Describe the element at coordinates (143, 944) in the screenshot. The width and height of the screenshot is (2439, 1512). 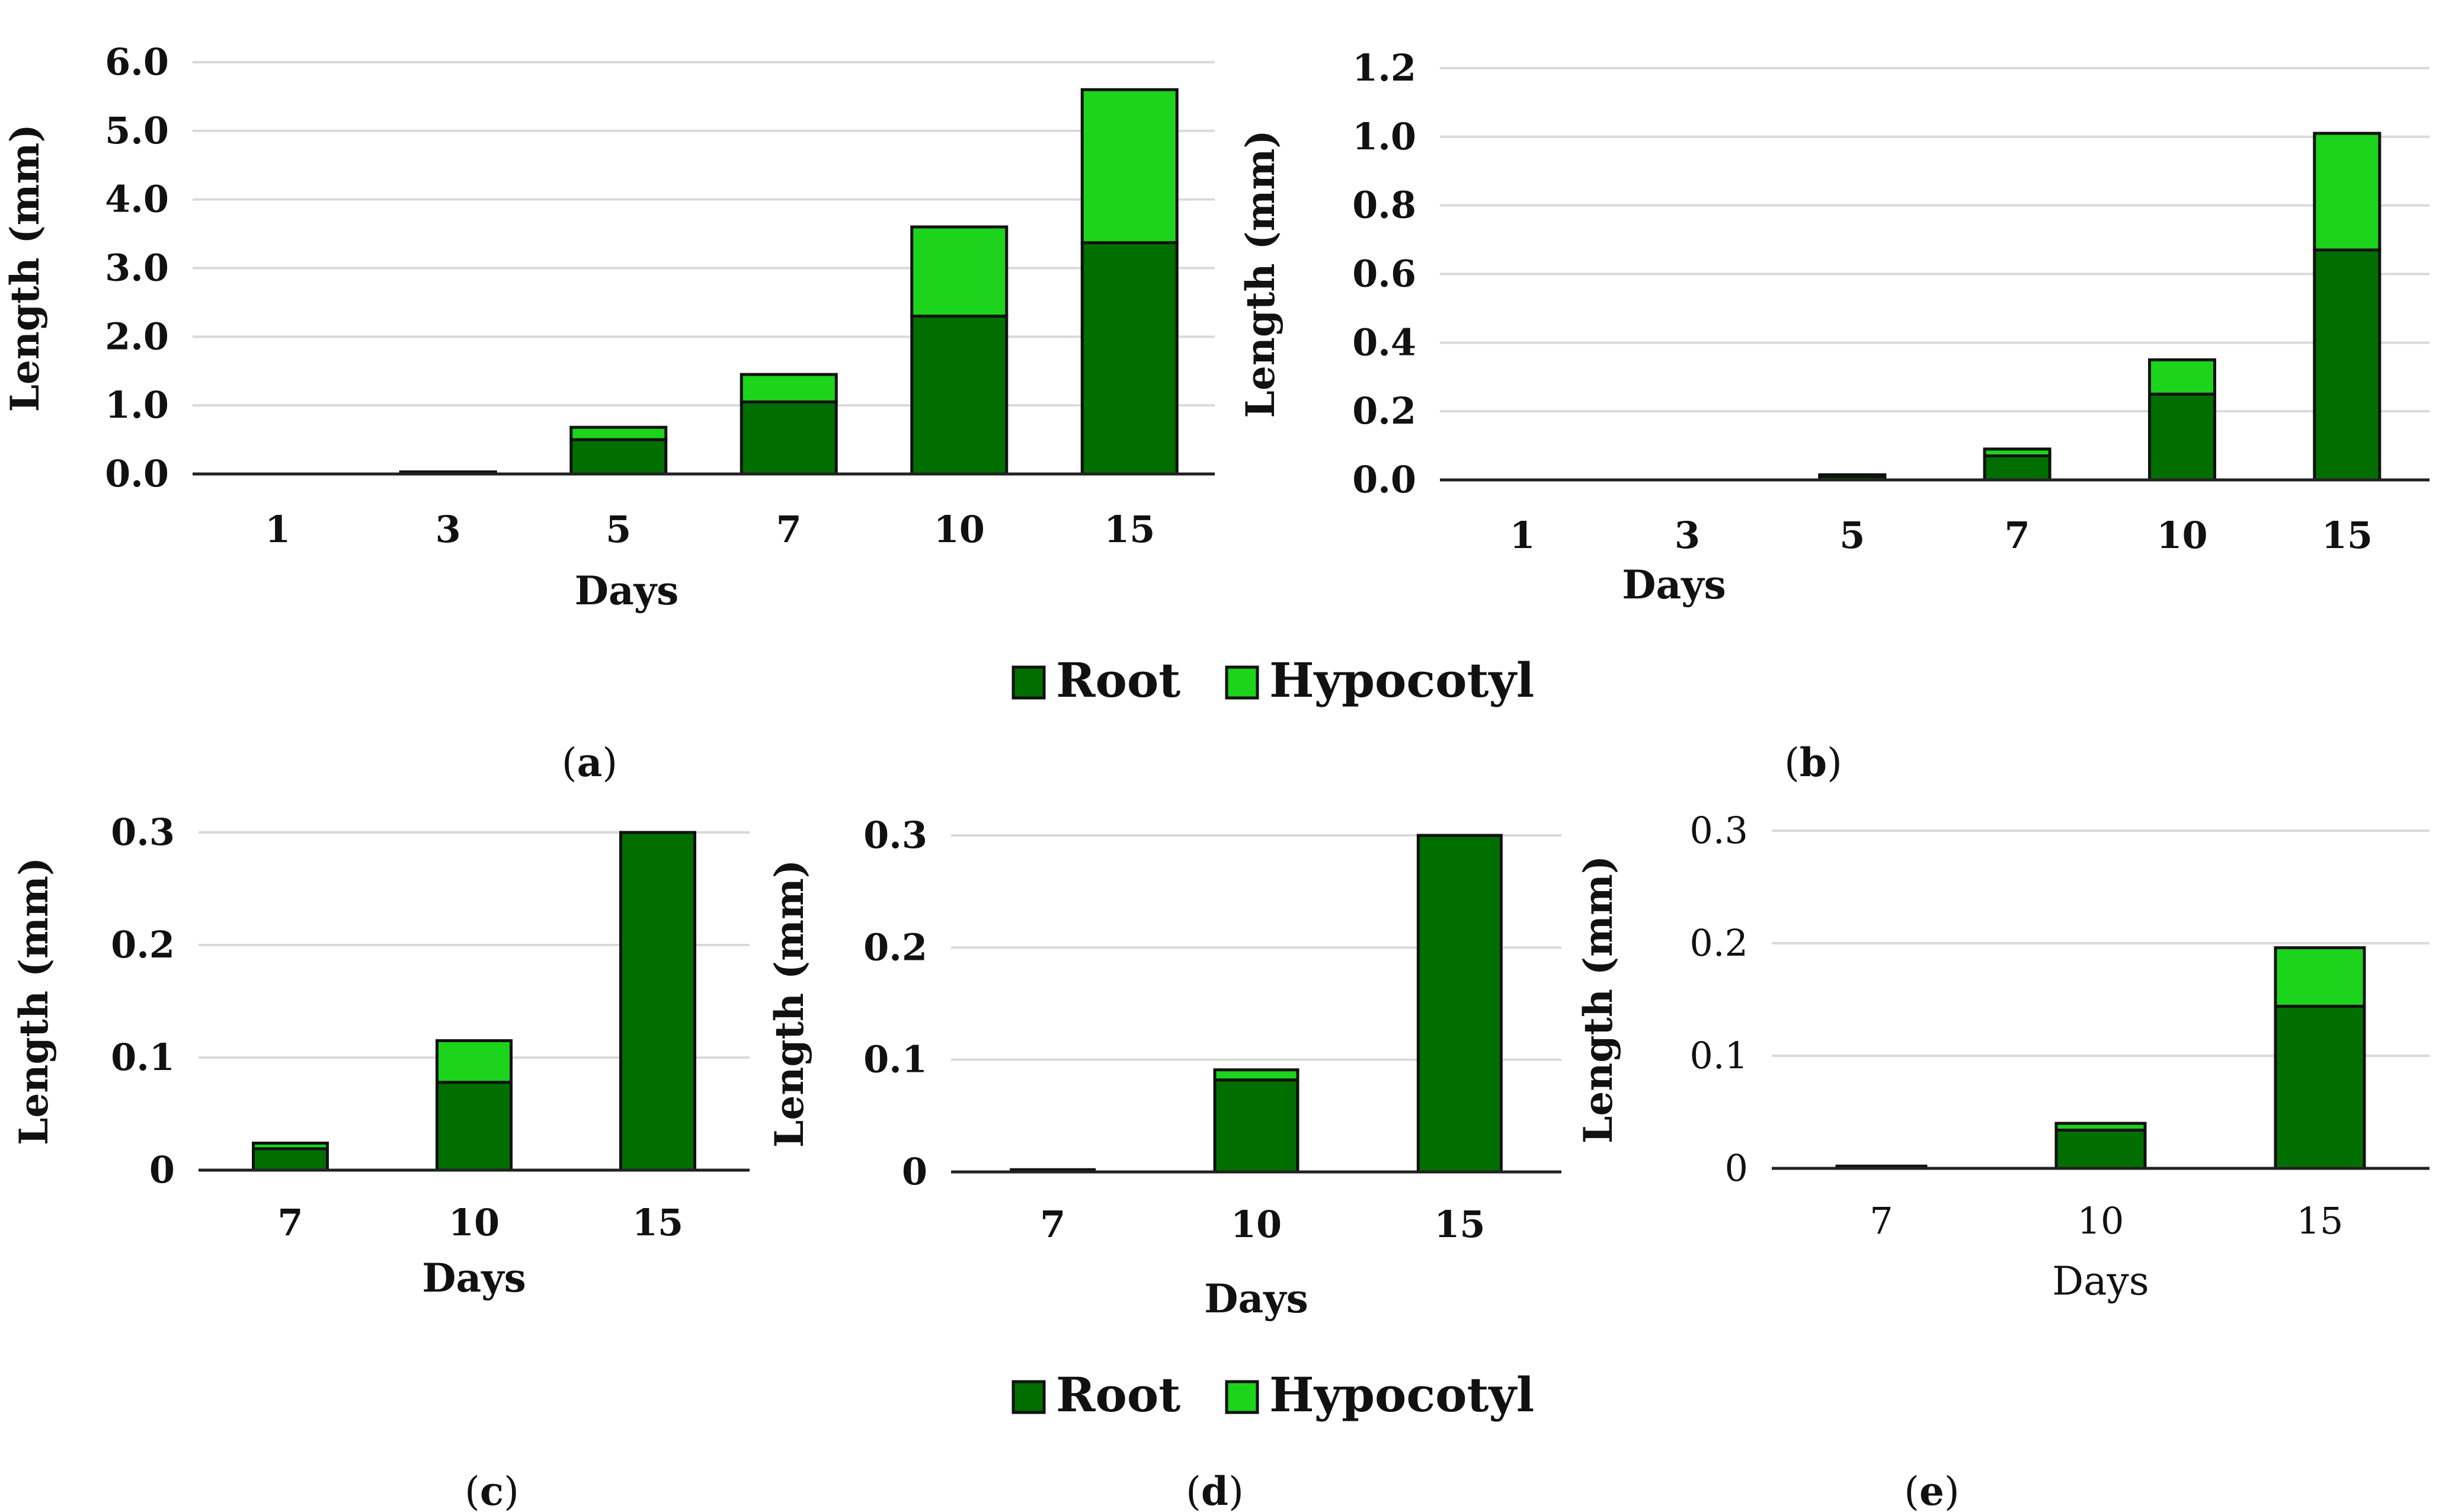
I see `chart-c-ytick-label: 0.2` at that location.